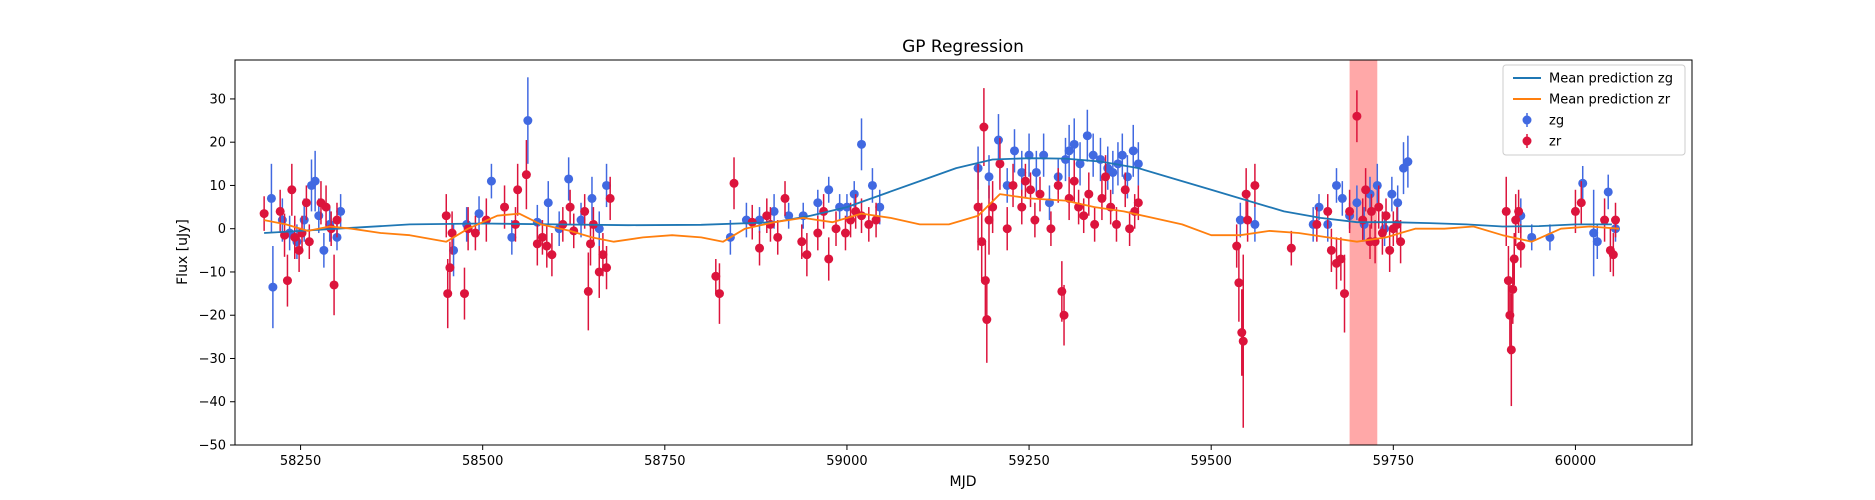 This screenshot has height=500, width=1875. I want to click on chart-title: GP Regression, so click(963, 47).